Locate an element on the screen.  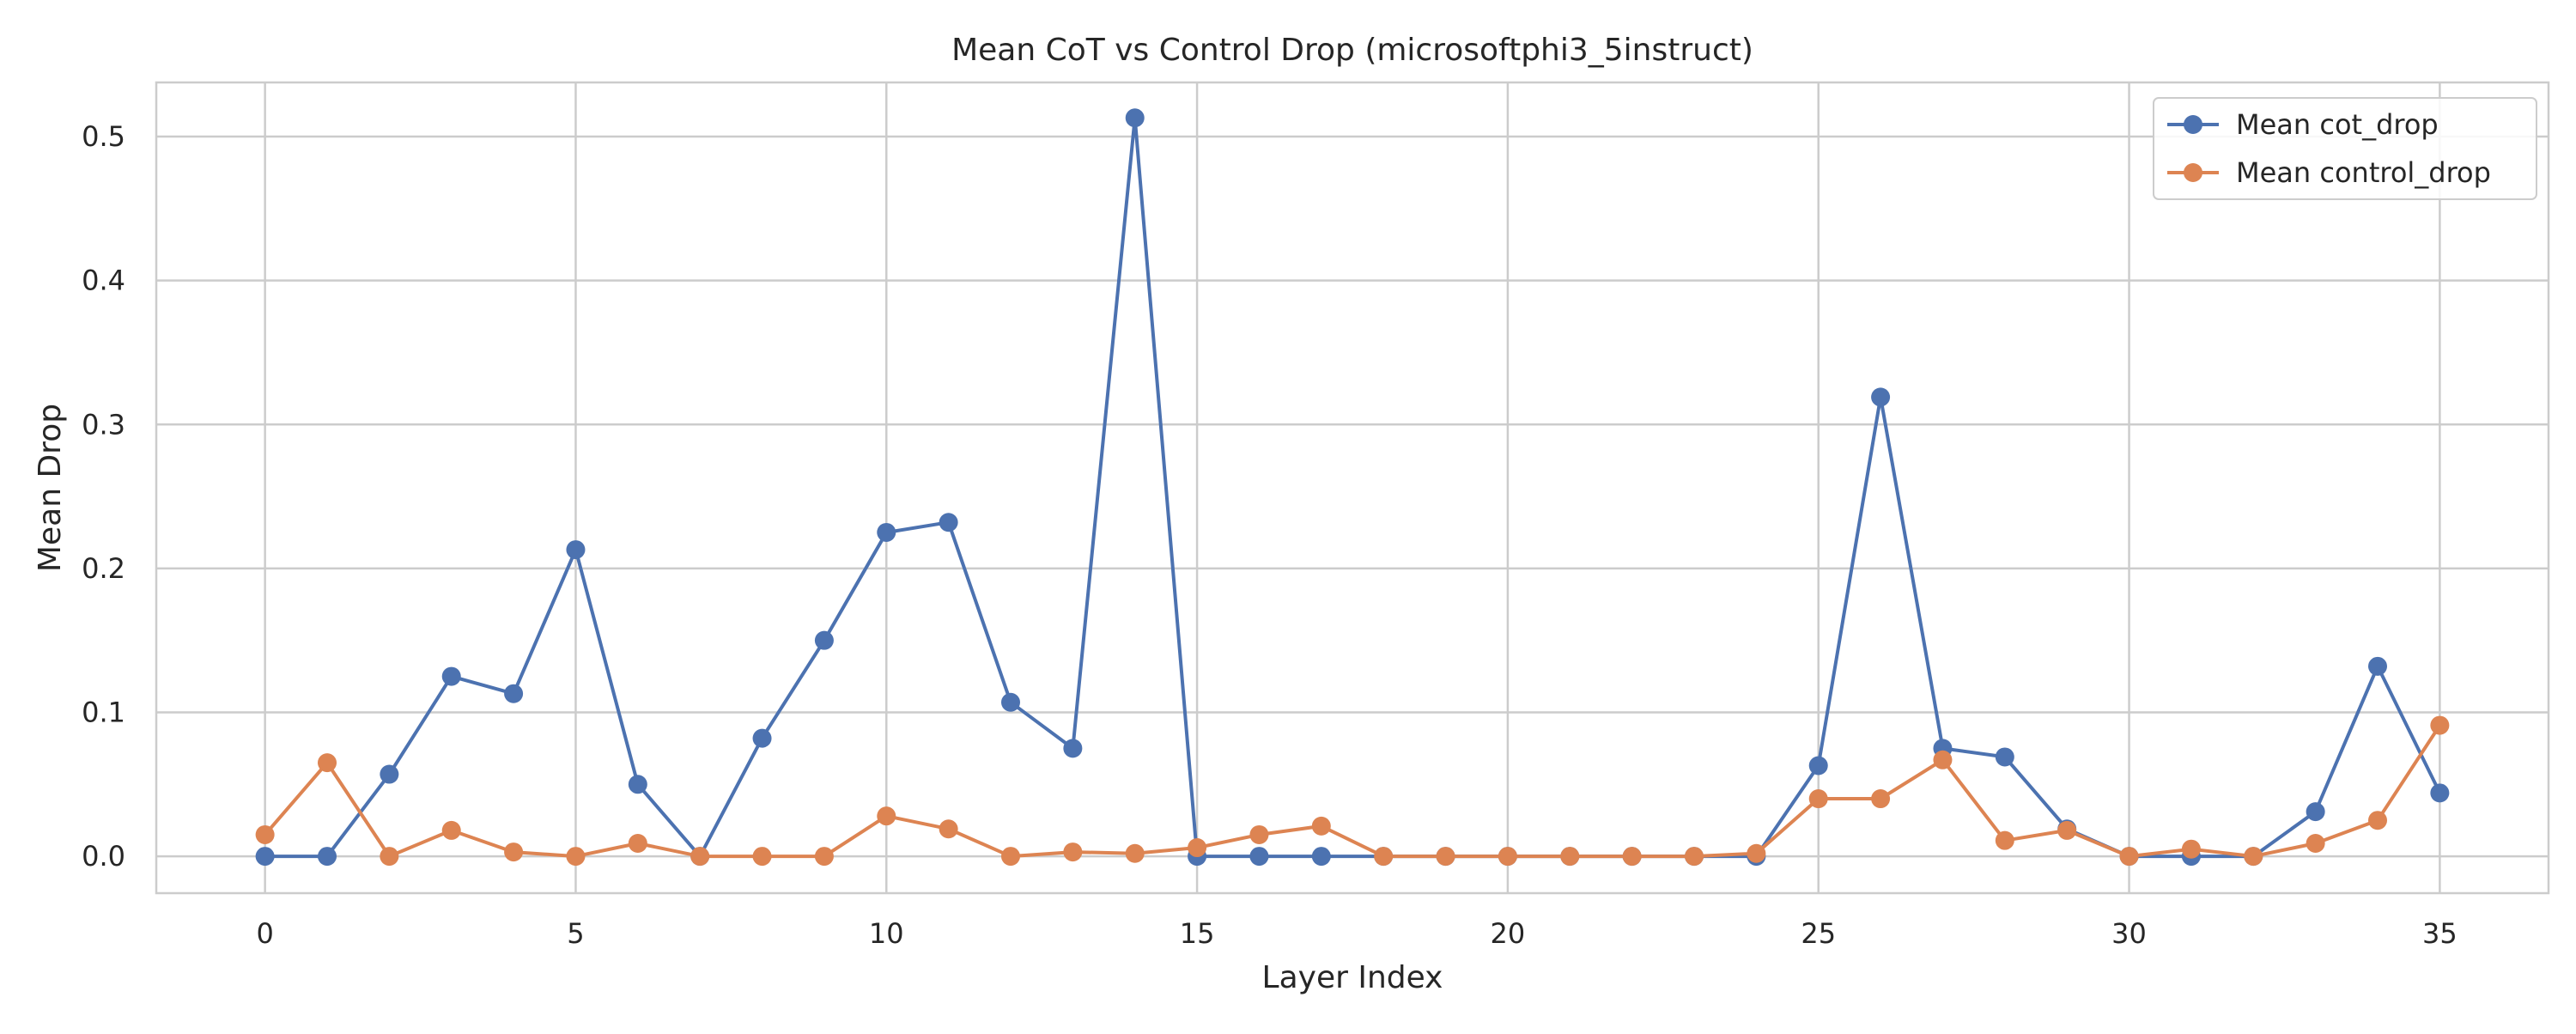
y-tick-label: 0.3 is located at coordinates (104, 424).